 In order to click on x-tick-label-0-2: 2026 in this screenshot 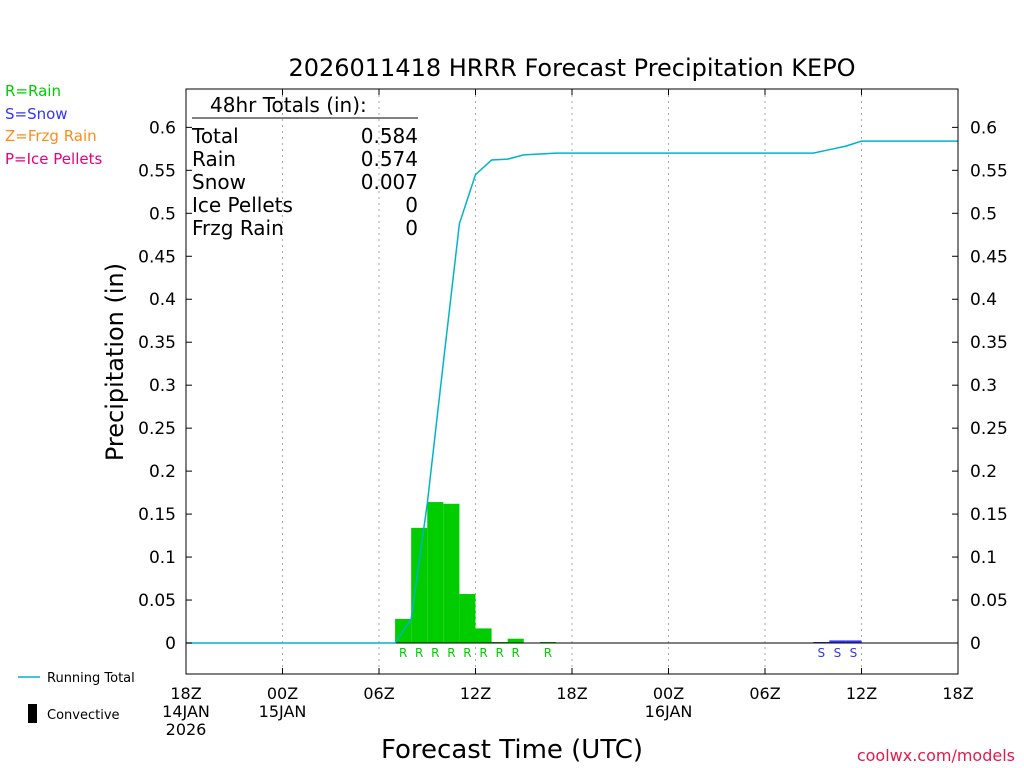, I will do `click(186, 729)`.